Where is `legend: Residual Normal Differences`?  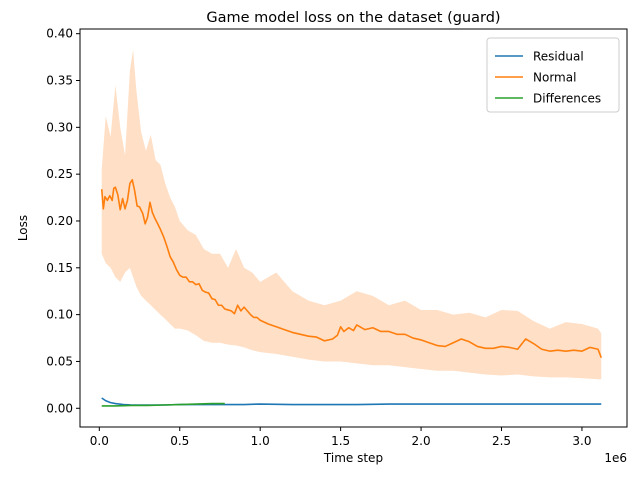 legend: Residual Normal Differences is located at coordinates (553, 75).